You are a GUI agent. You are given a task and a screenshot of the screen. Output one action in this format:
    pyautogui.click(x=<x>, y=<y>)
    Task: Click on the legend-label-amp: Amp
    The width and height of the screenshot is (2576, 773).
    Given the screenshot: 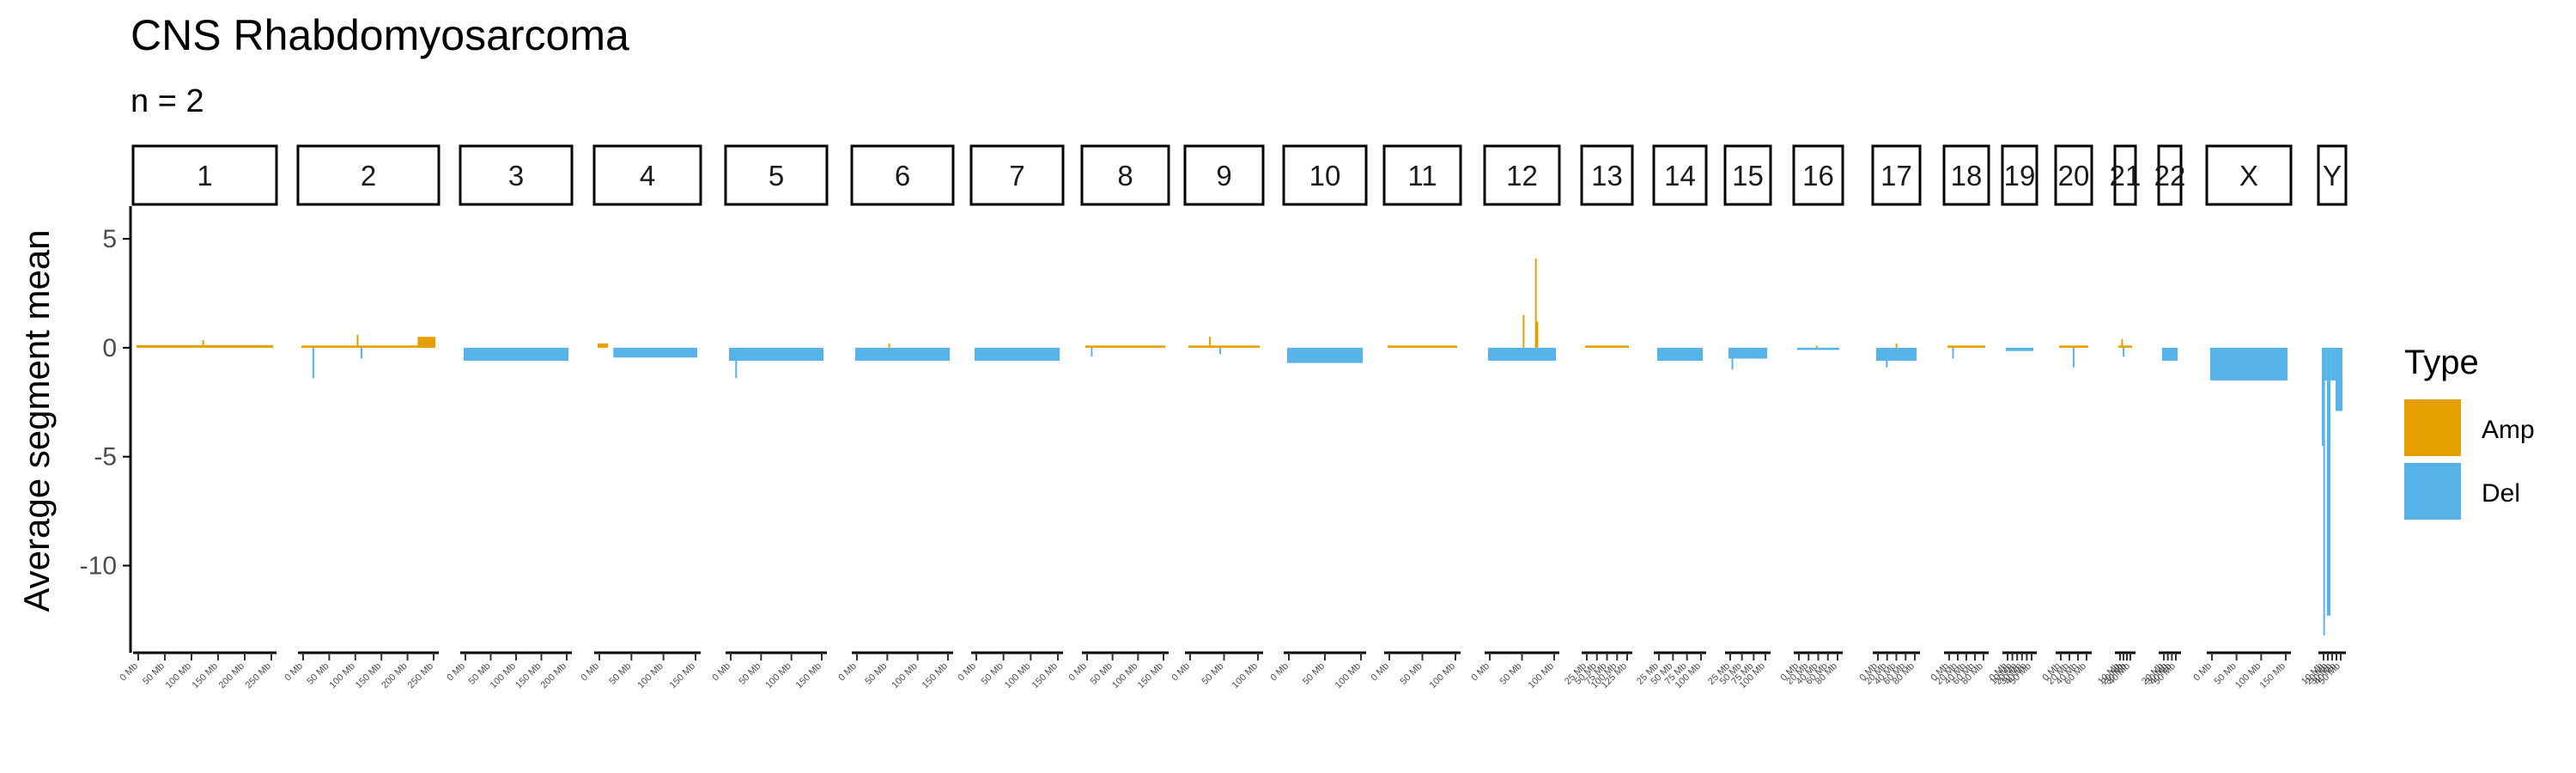 What is the action you would take?
    pyautogui.click(x=2508, y=430)
    